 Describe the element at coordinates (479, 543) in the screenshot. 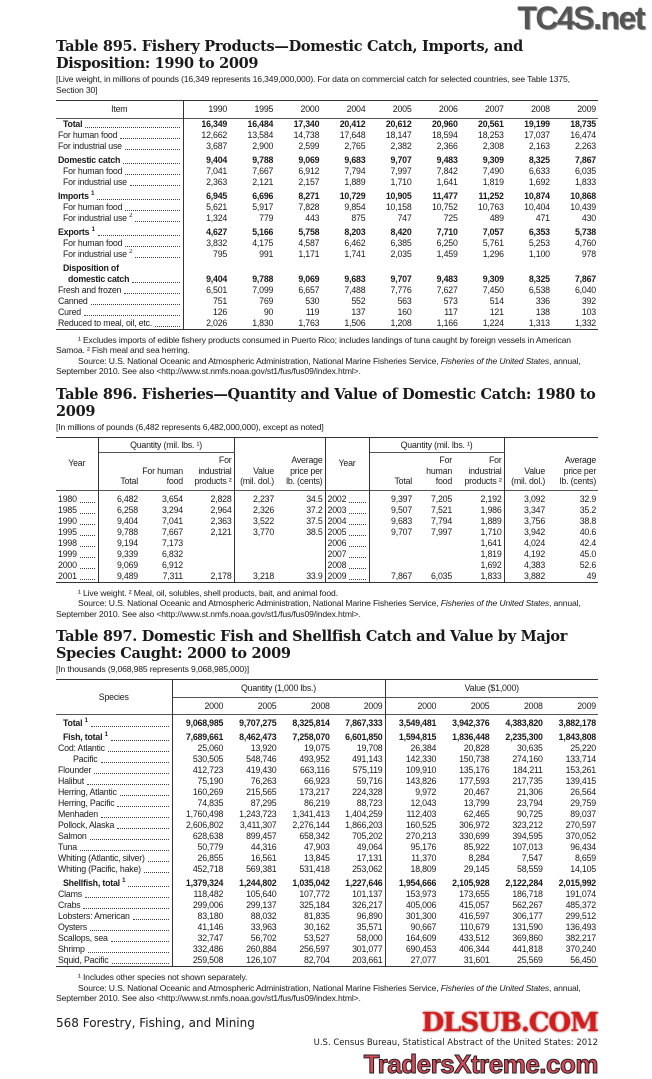

I see `table-cell: 1,641` at that location.